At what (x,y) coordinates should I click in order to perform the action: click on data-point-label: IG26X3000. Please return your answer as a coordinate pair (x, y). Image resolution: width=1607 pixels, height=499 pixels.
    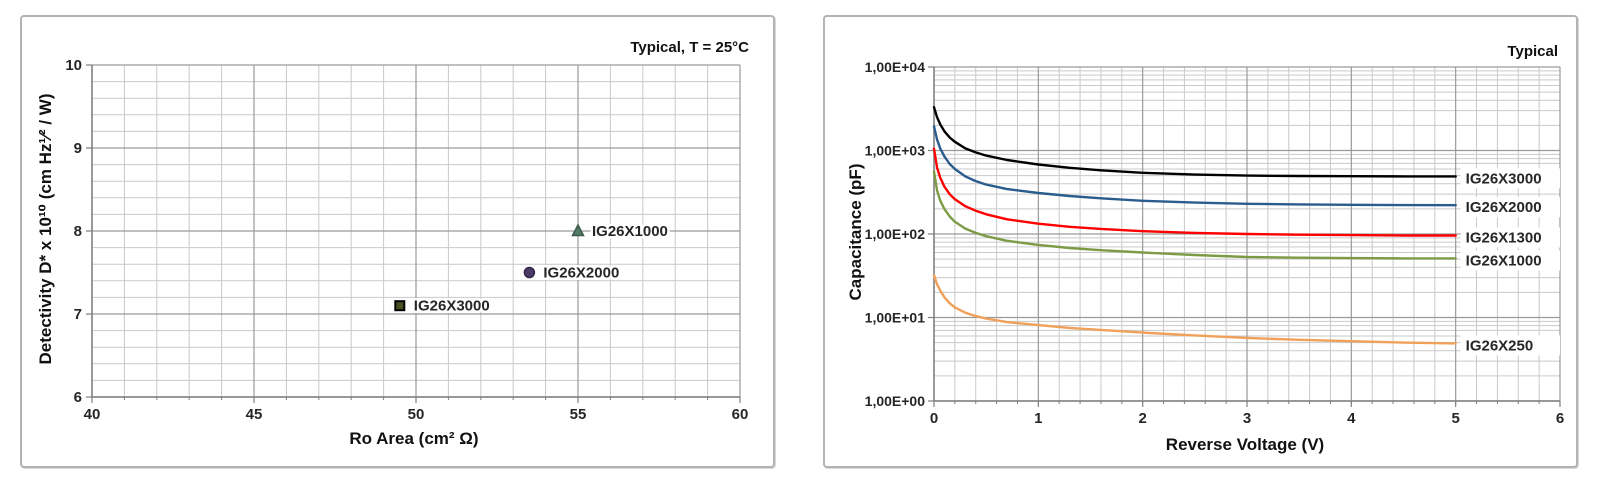
    Looking at the image, I should click on (452, 306).